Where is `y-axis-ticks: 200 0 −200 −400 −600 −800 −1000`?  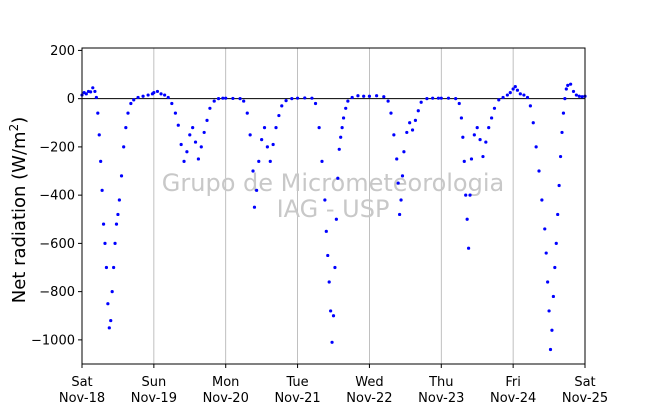
y-axis-ticks: 200 0 −200 −400 −600 −800 −1000 is located at coordinates (56, 196).